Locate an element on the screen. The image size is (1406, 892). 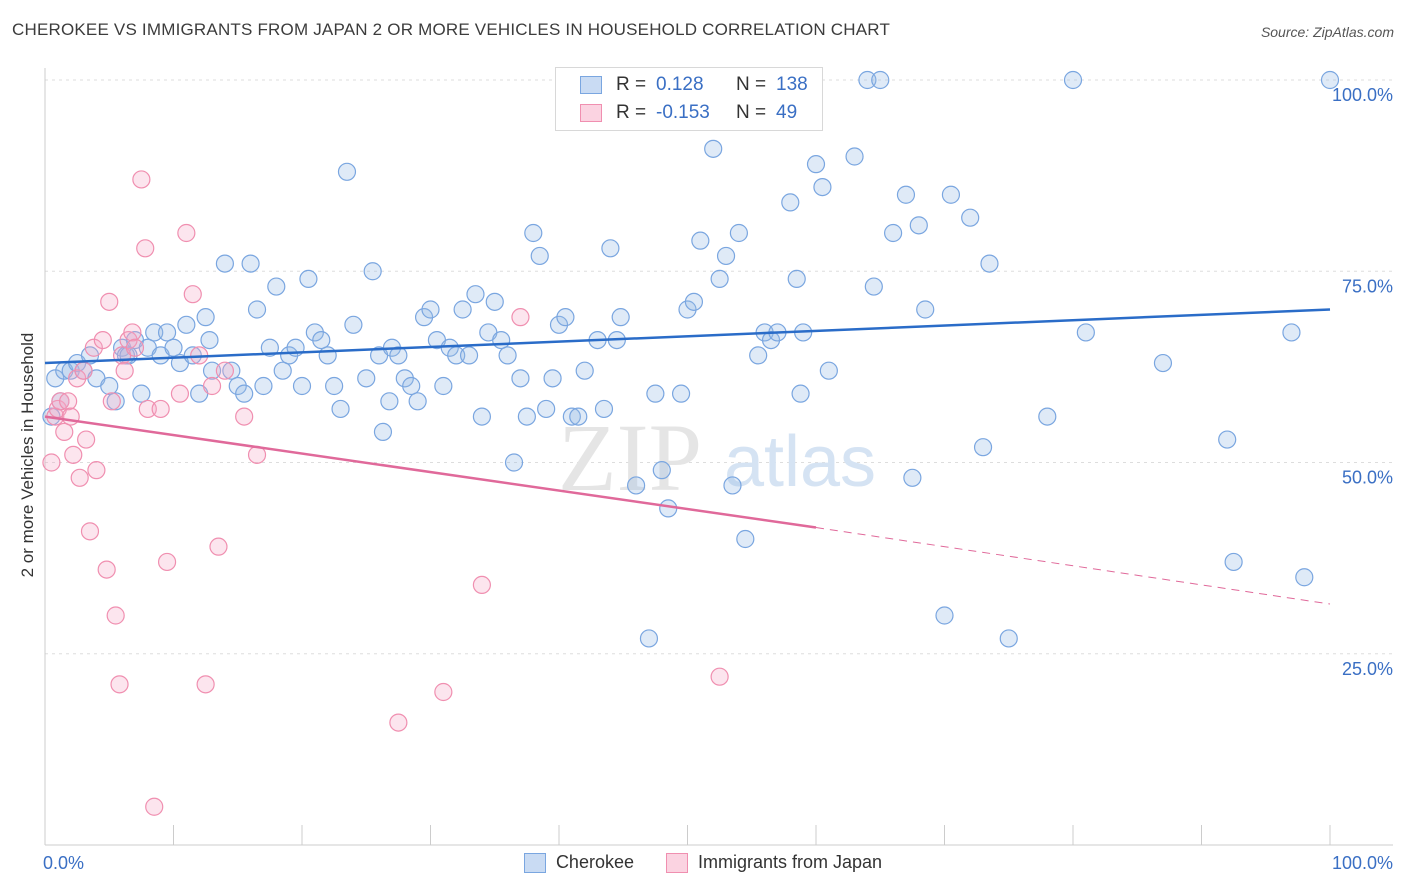
legend-item-cherokee: Cherokee is located at coordinates (578, 862).